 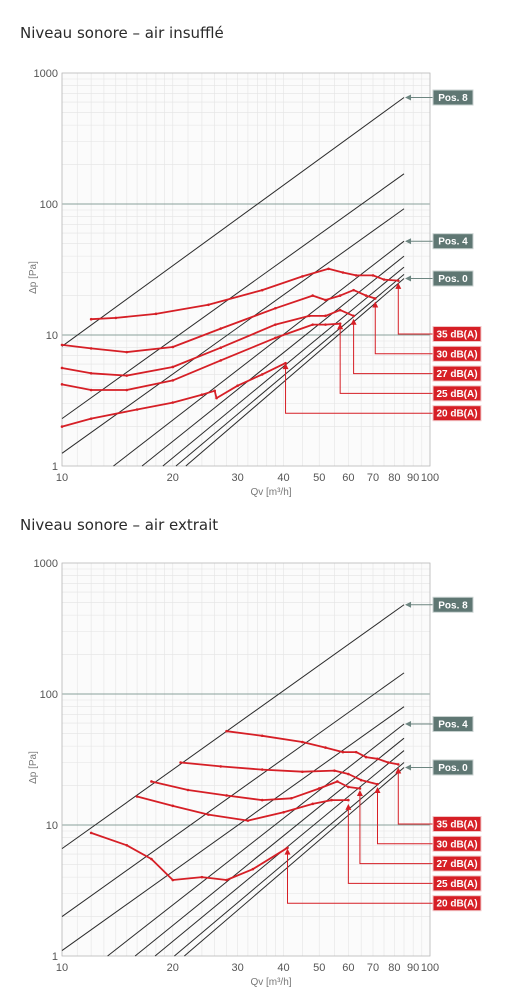 I want to click on position-label: Pos. 0, so click(x=453, y=279).